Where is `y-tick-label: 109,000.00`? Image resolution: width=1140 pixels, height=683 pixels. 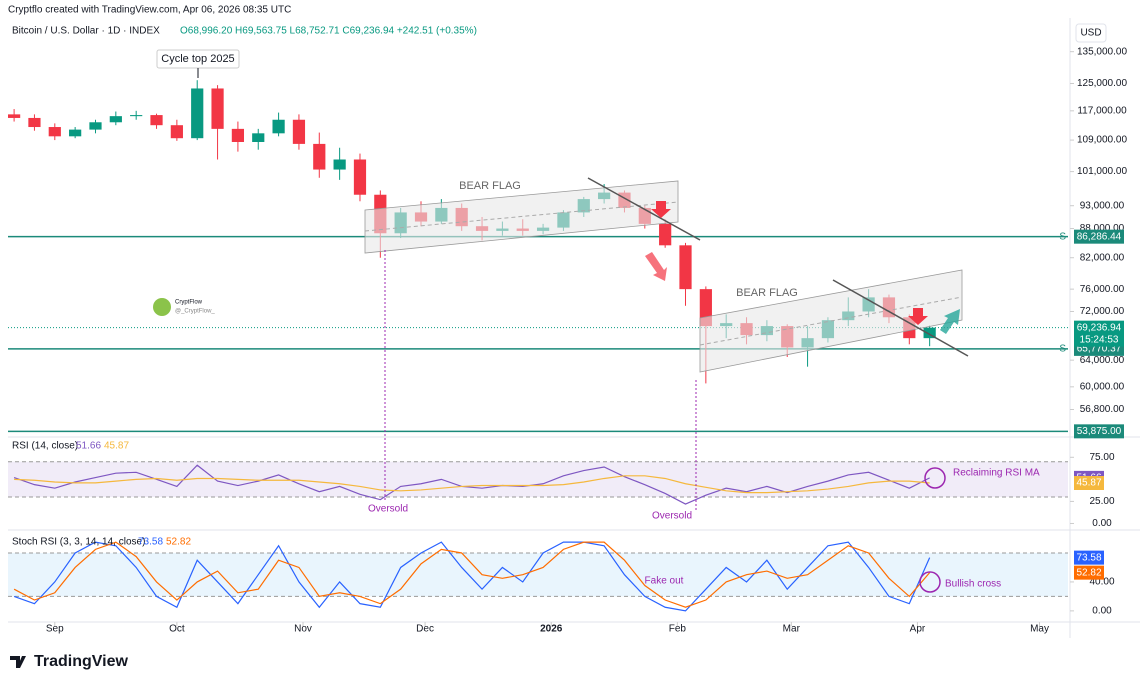 y-tick-label: 109,000.00 is located at coordinates (1102, 140).